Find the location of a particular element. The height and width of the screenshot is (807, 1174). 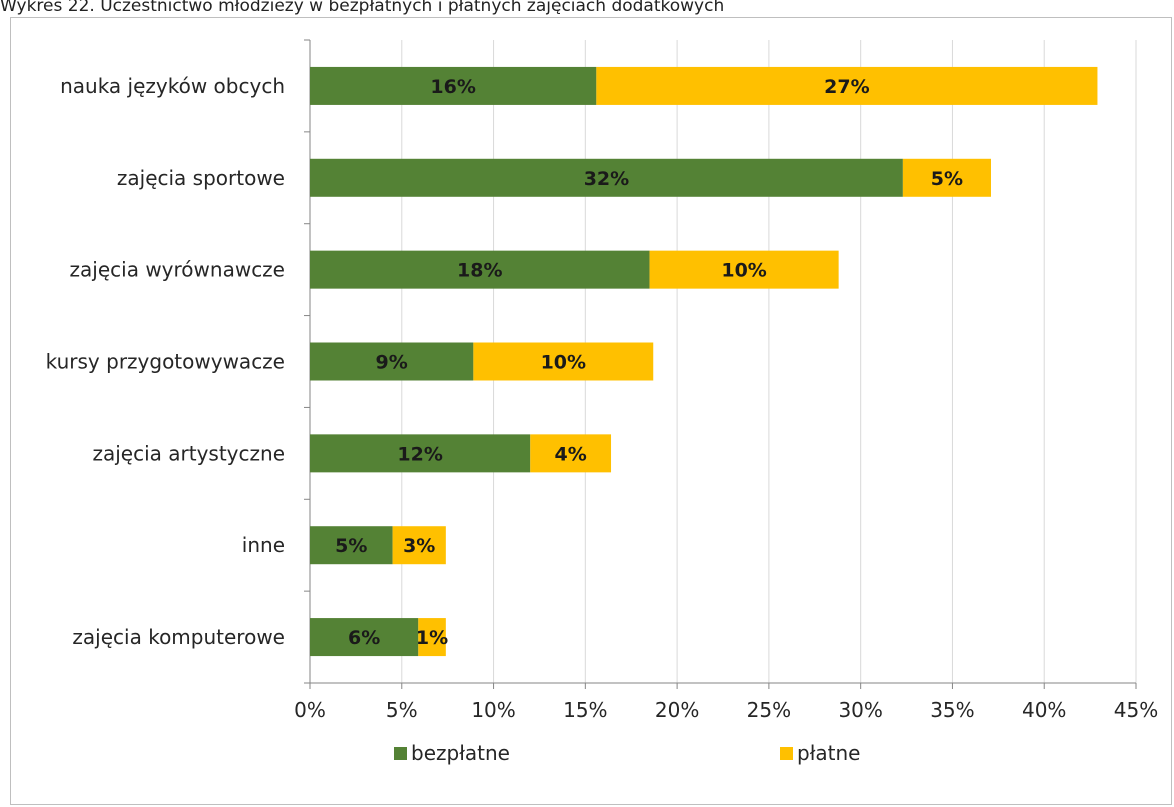

data-label: 4% is located at coordinates (571, 454).